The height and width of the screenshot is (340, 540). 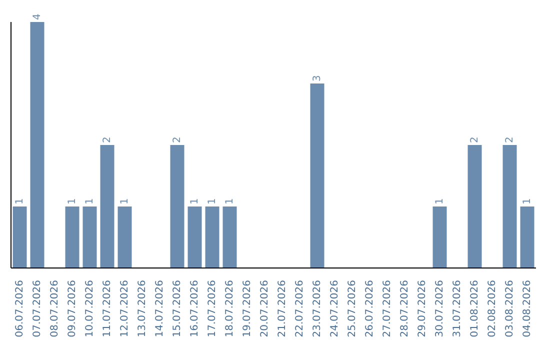 I want to click on x-tick-label: 28.07.2026, so click(x=404, y=309).